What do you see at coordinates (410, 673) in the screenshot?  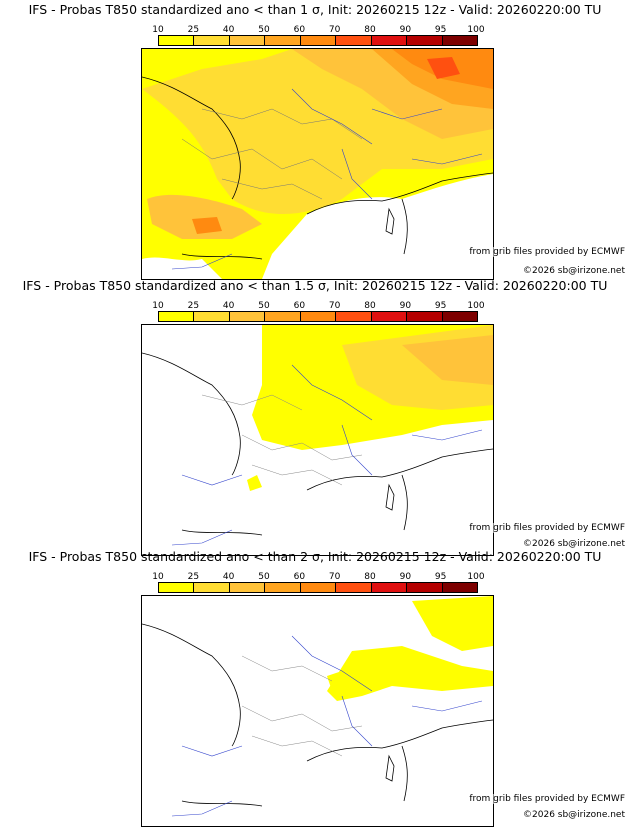 I see `prob-area-central` at bounding box center [410, 673].